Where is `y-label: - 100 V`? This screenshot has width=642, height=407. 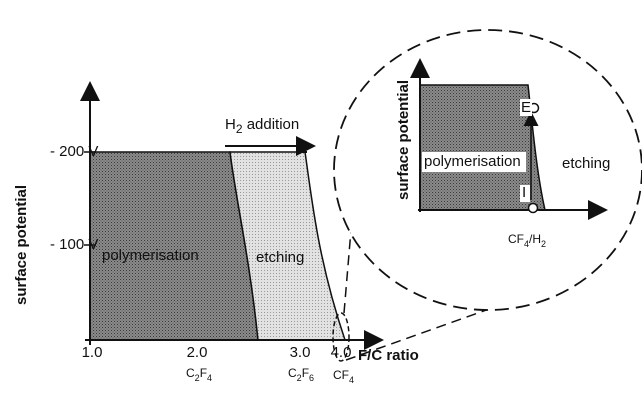 y-label: - 100 V is located at coordinates (74, 244).